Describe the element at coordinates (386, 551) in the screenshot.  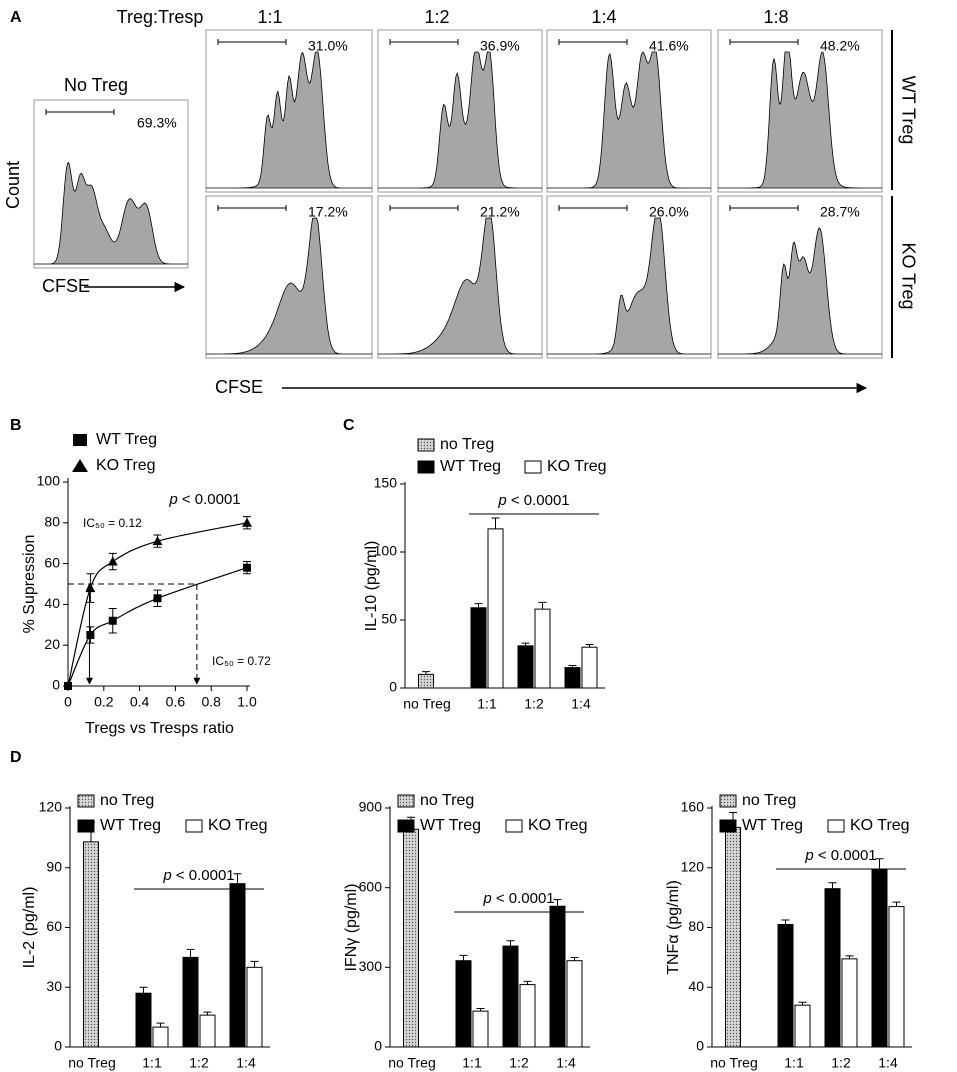
I see `y-tick-label: 100` at that location.